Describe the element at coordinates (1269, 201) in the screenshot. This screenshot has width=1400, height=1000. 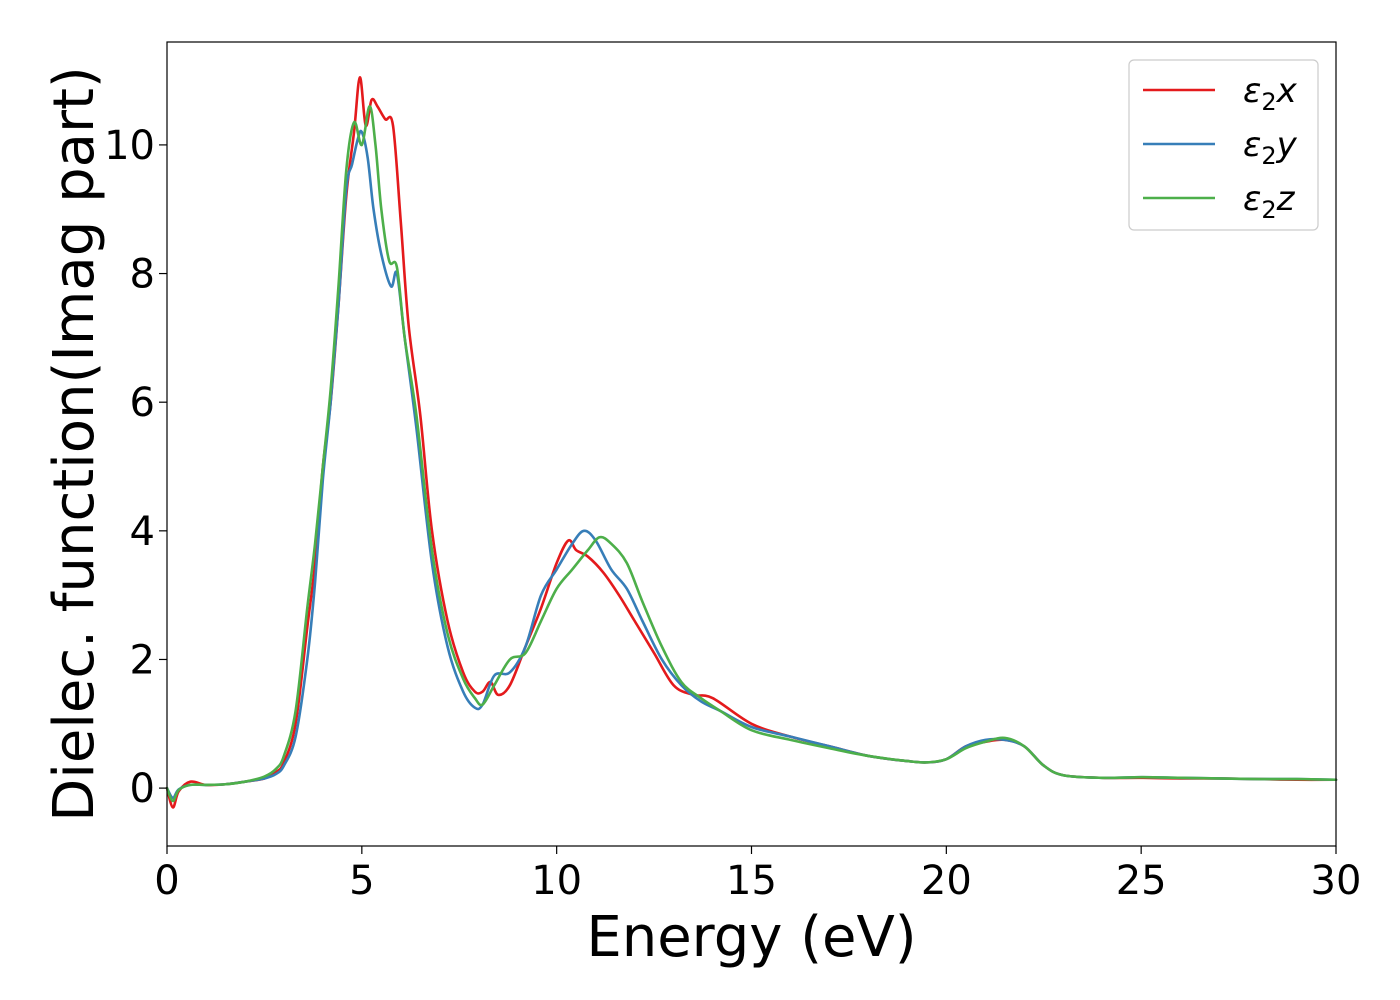
I see `legend-label-z: ε2z` at that location.